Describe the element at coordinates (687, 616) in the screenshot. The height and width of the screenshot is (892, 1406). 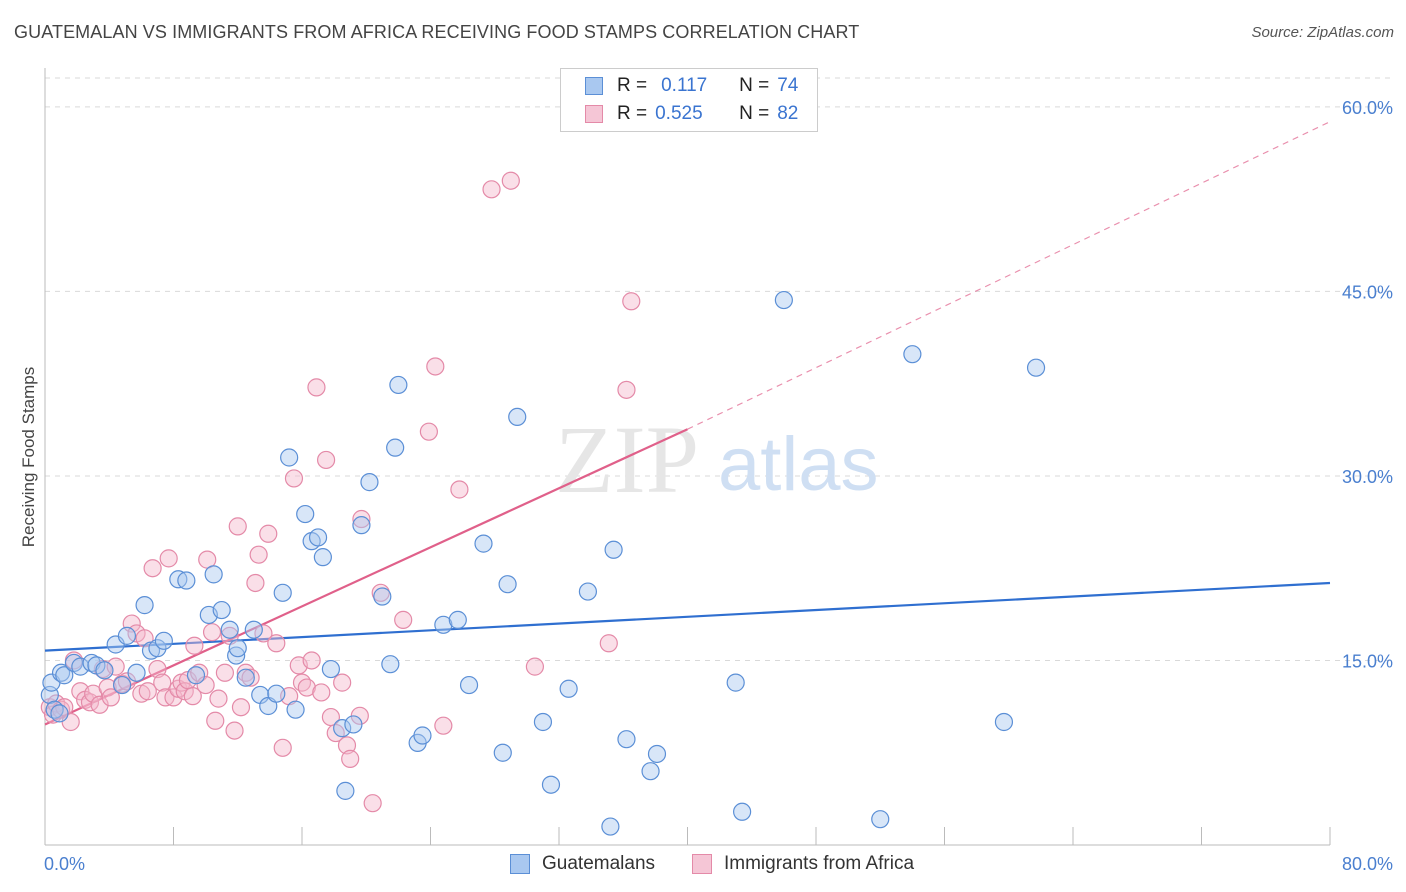
I see `trend-line-guatemalans` at that location.